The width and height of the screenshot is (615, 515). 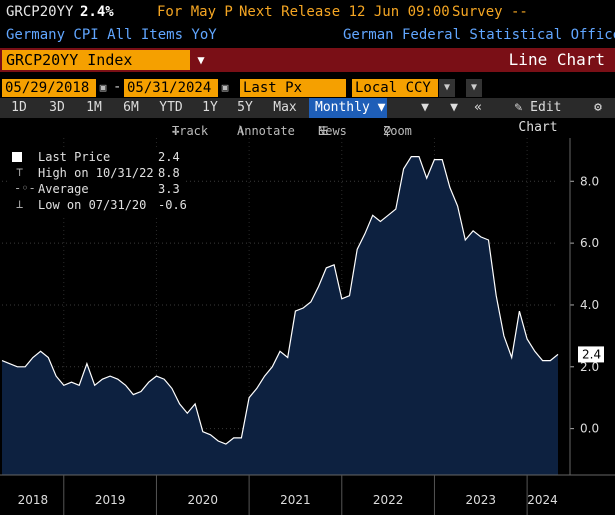 What do you see at coordinates (542, 500) in the screenshot?
I see `x-tick-label-2024: 2024` at bounding box center [542, 500].